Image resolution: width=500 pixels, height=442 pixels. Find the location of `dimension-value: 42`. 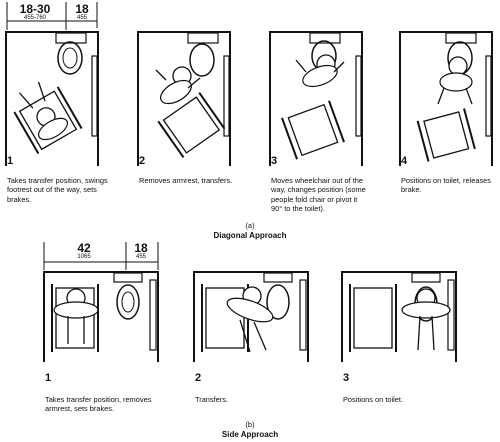

dimension-value: 42 is located at coordinates (84, 248).